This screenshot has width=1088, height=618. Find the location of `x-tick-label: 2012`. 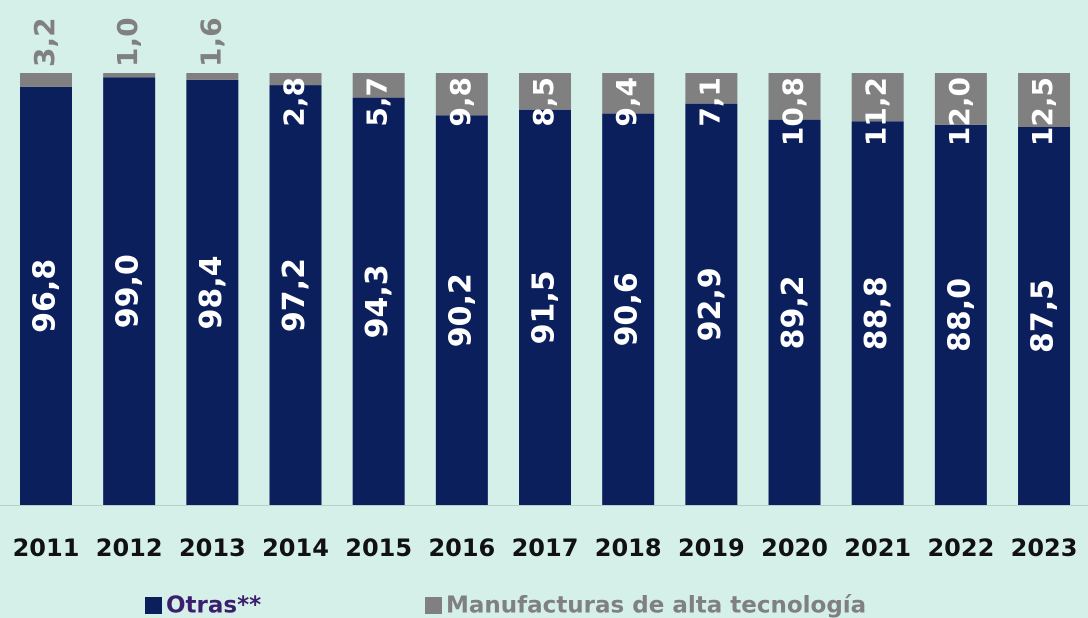

x-tick-label: 2012 is located at coordinates (129, 548).